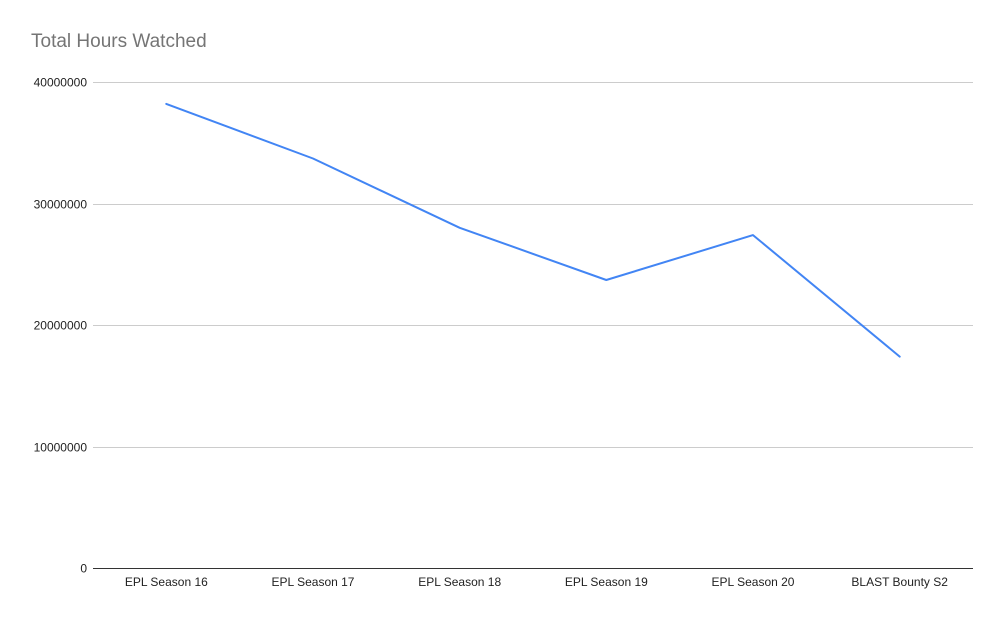 The image size is (1004, 620). Describe the element at coordinates (61, 83) in the screenshot. I see `y-tick-label: 40000000` at that location.